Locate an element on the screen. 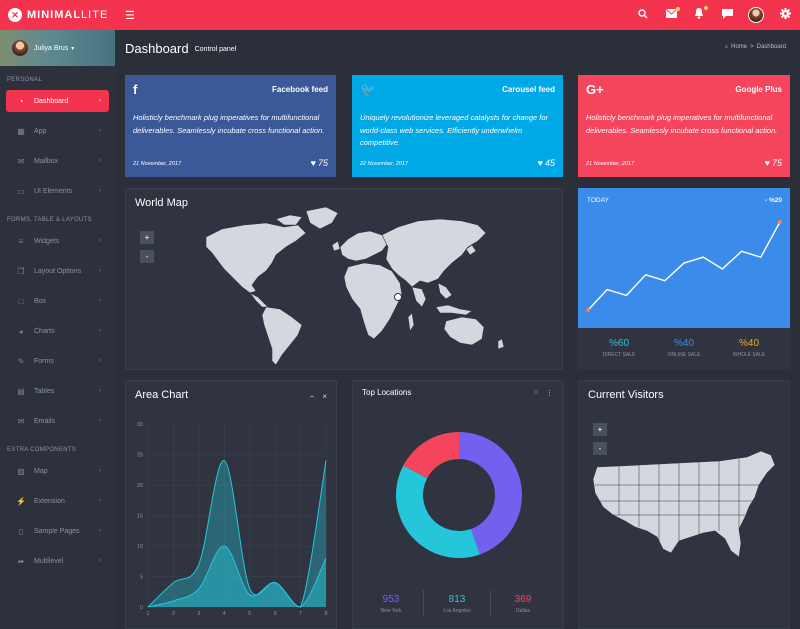  location-new-york: 953 New York is located at coordinates (391, 604).